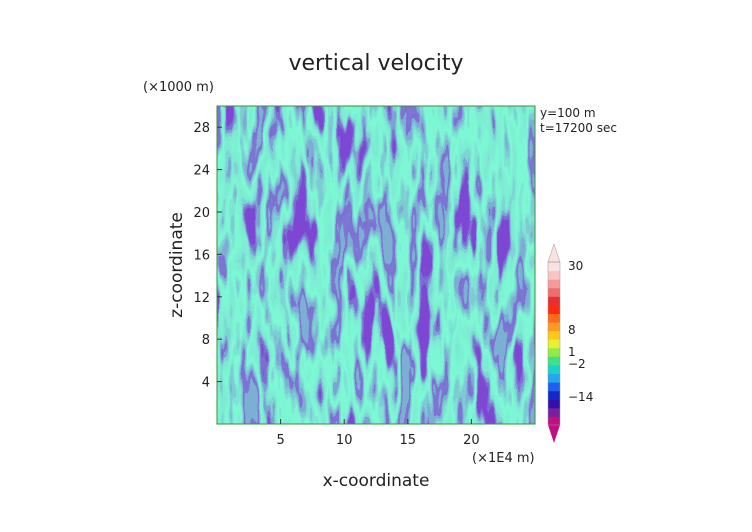  Describe the element at coordinates (375, 63) in the screenshot. I see `chart-title: vertical velocity` at that location.